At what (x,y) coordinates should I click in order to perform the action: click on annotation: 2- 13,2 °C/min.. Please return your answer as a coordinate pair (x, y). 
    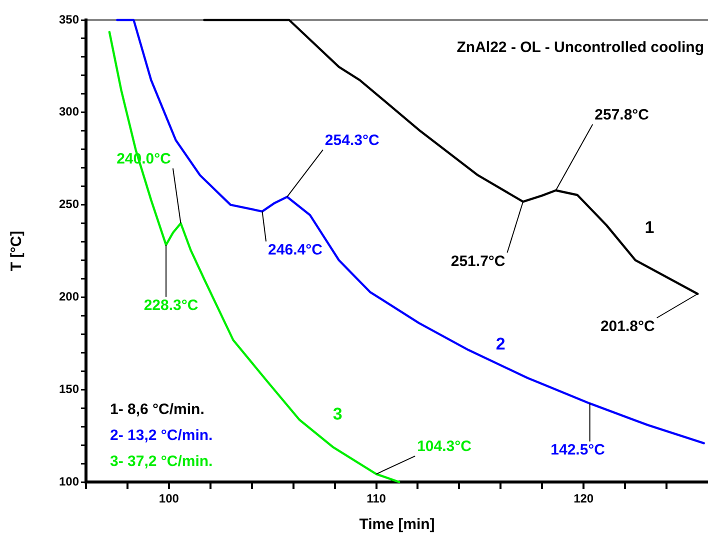
    Looking at the image, I should click on (161, 435).